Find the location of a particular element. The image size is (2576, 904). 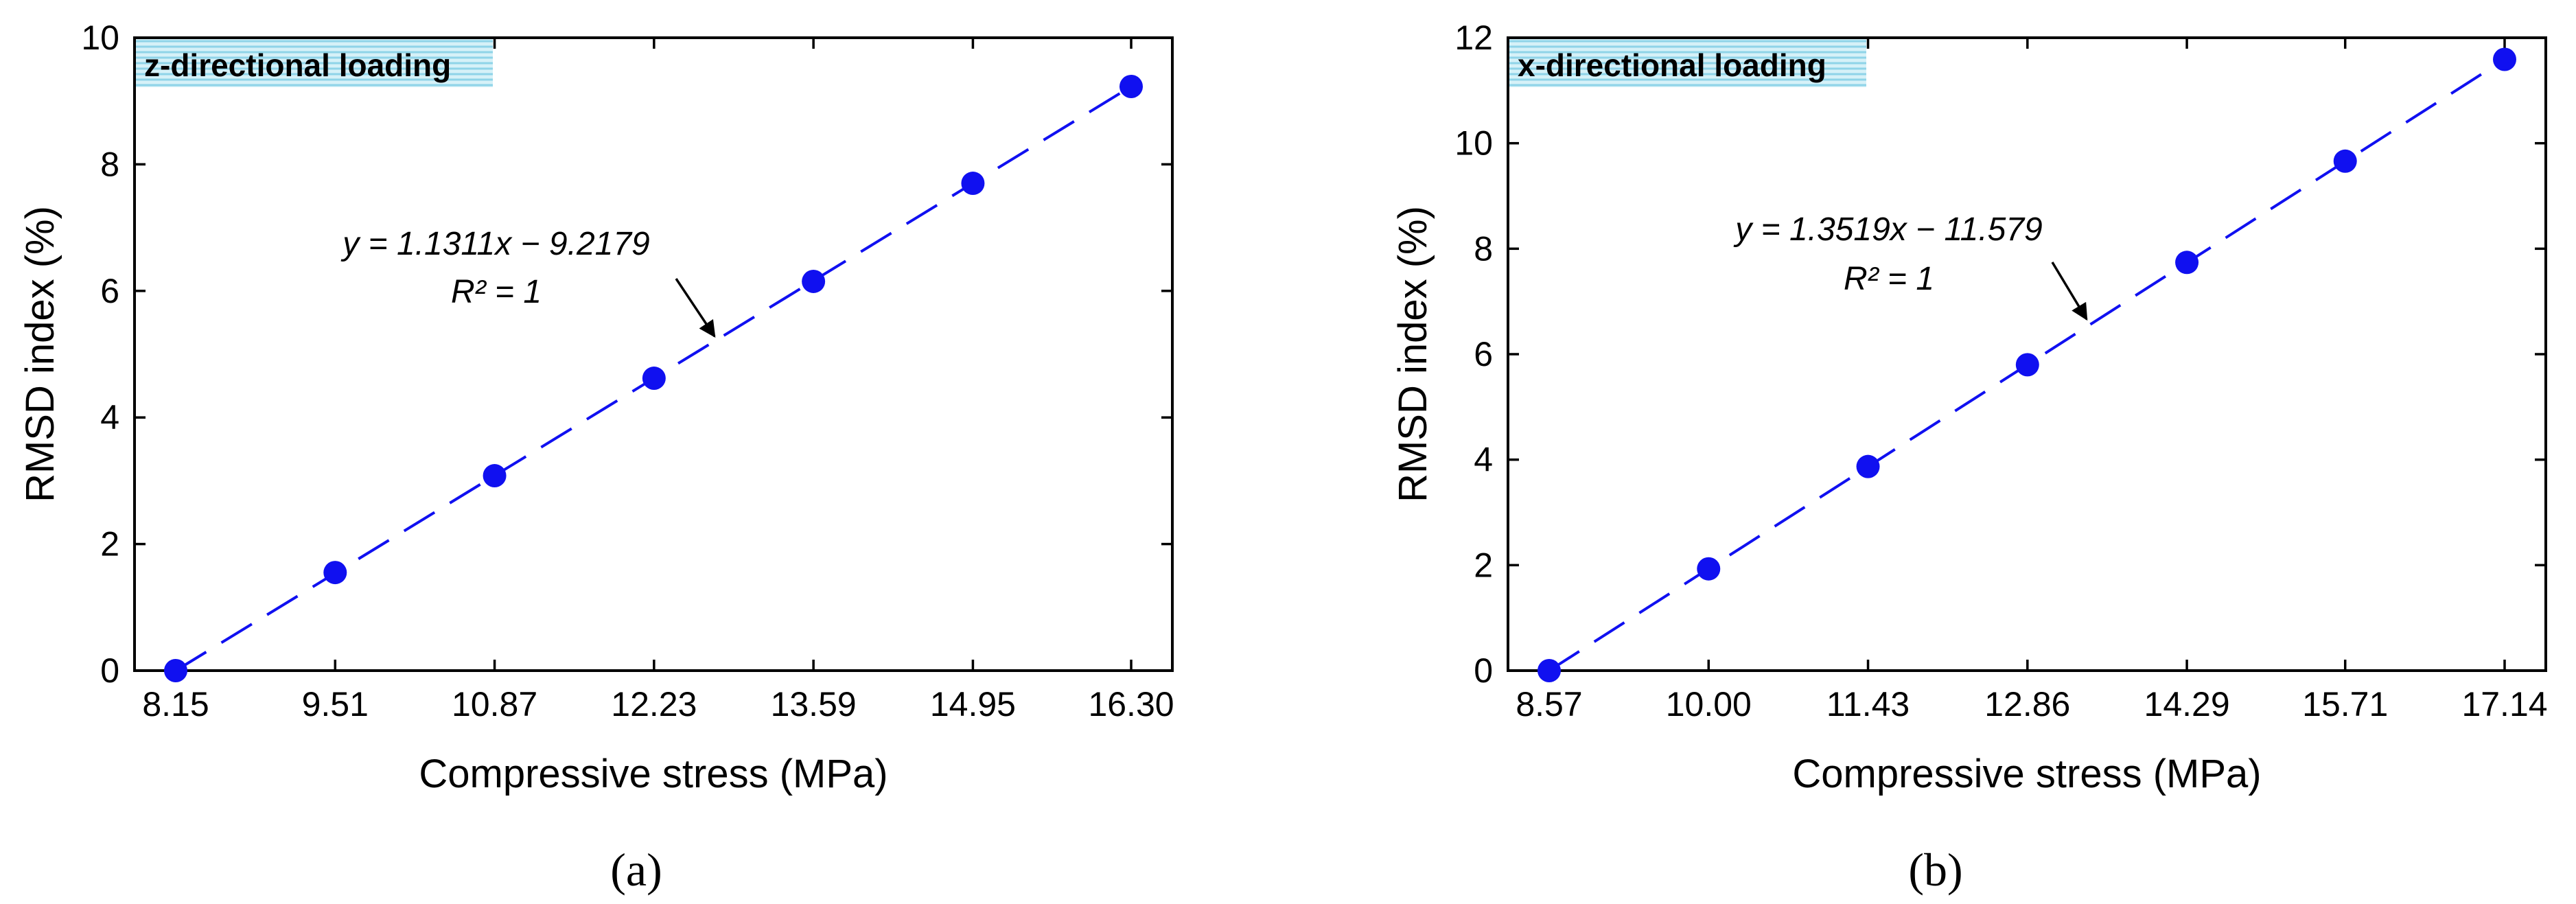

x-tick-label: 8.57 is located at coordinates (1549, 704).